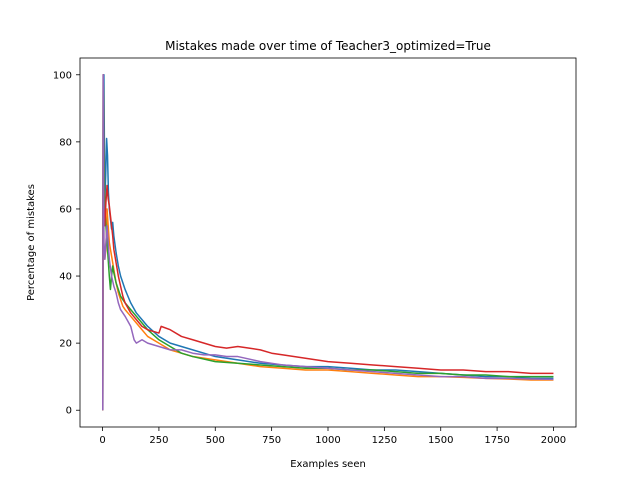 Image resolution: width=640 pixels, height=480 pixels. What do you see at coordinates (328, 464) in the screenshot?
I see `x-axis-label: Examples seen` at bounding box center [328, 464].